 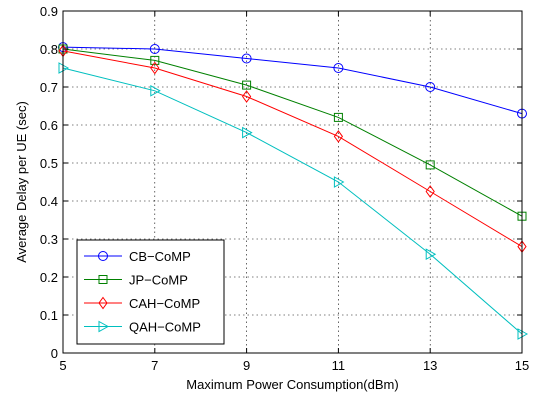 I want to click on legend: CB−CoMP JP−CoMP CAH−CoMP QAH−CoMP, so click(x=150, y=292).